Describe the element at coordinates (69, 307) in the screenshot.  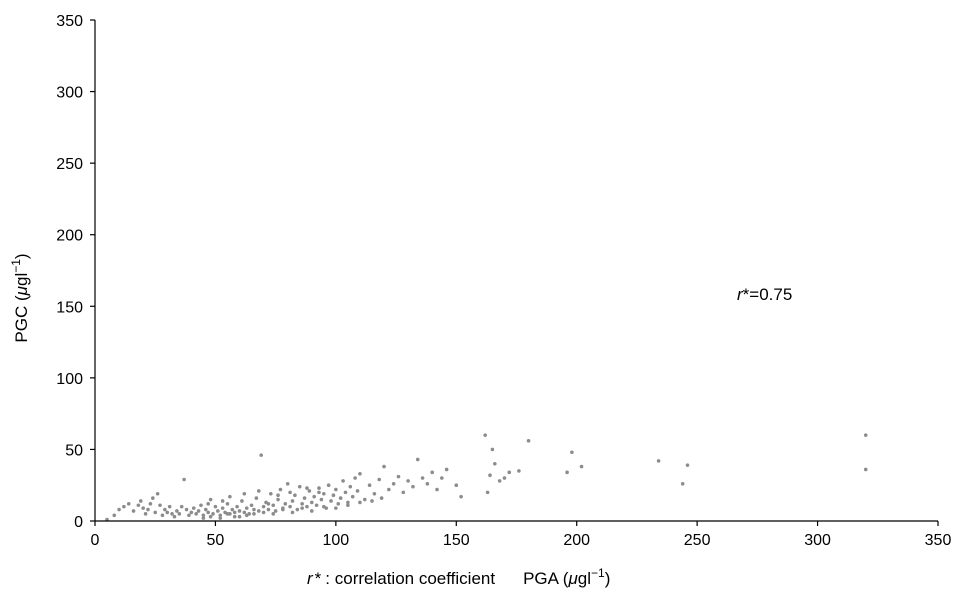
I see `y-tick-label: 150` at that location.